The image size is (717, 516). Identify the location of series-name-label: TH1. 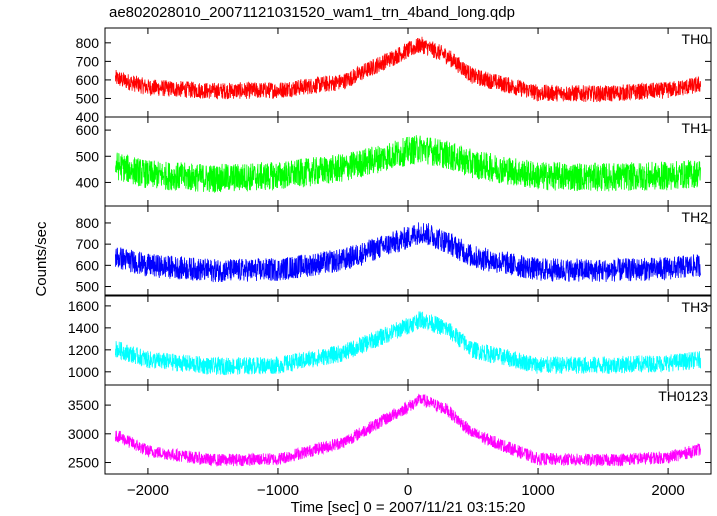
(695, 128).